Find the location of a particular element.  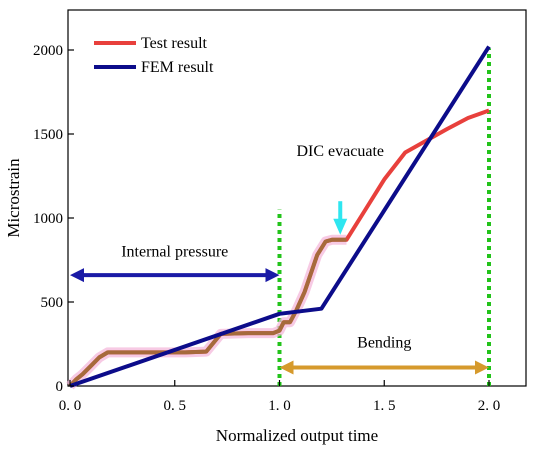

y-tick-label: 500 is located at coordinates (52, 303).